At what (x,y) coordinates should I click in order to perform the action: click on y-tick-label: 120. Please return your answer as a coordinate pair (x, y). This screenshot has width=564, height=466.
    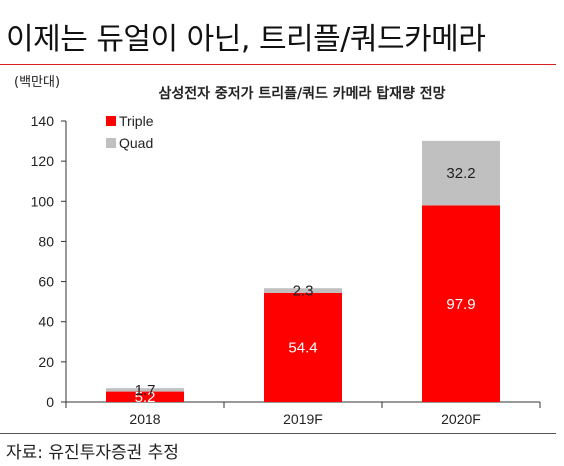
    Looking at the image, I should click on (43, 161).